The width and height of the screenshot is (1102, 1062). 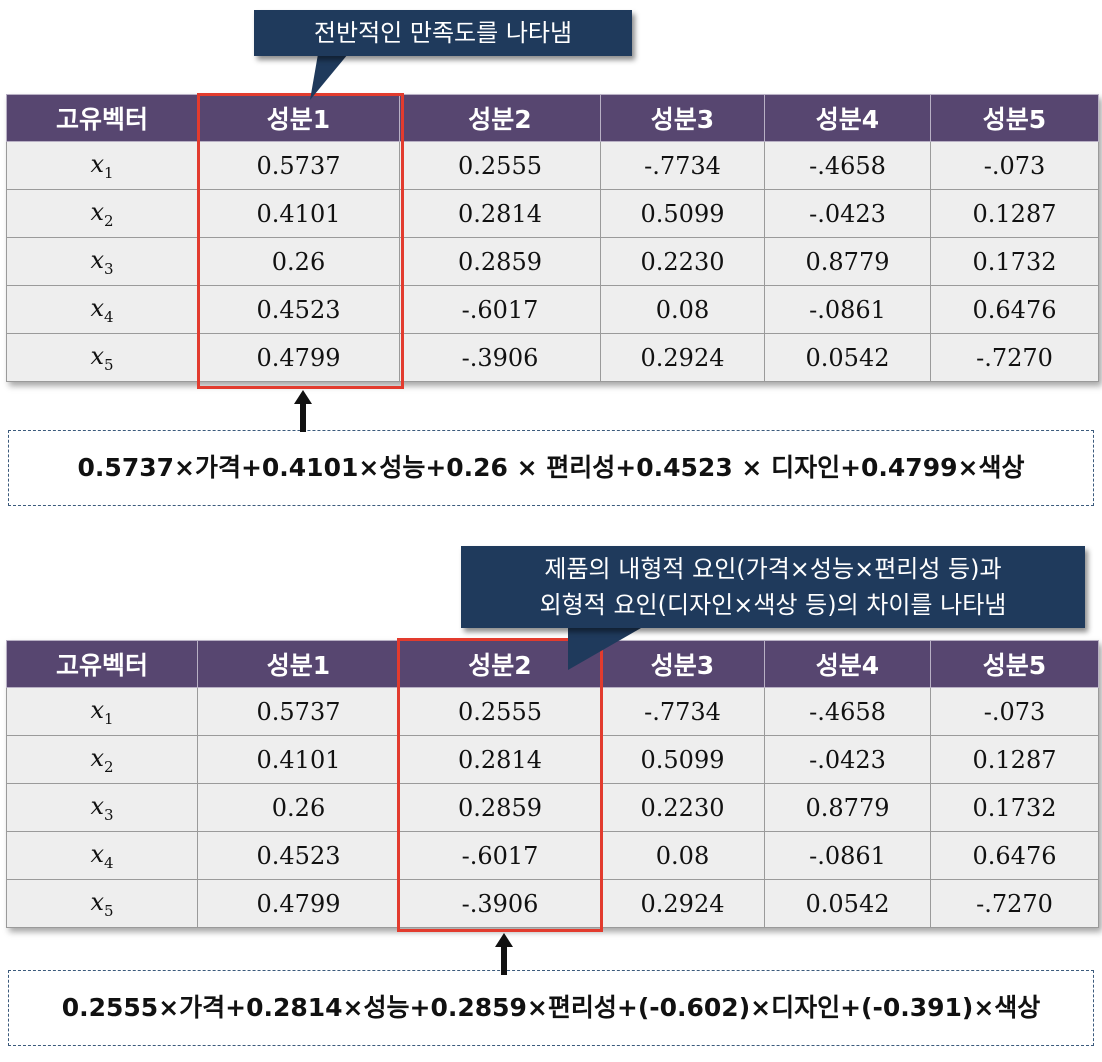 What do you see at coordinates (682, 711) in the screenshot?
I see `table-cell: -.7734` at bounding box center [682, 711].